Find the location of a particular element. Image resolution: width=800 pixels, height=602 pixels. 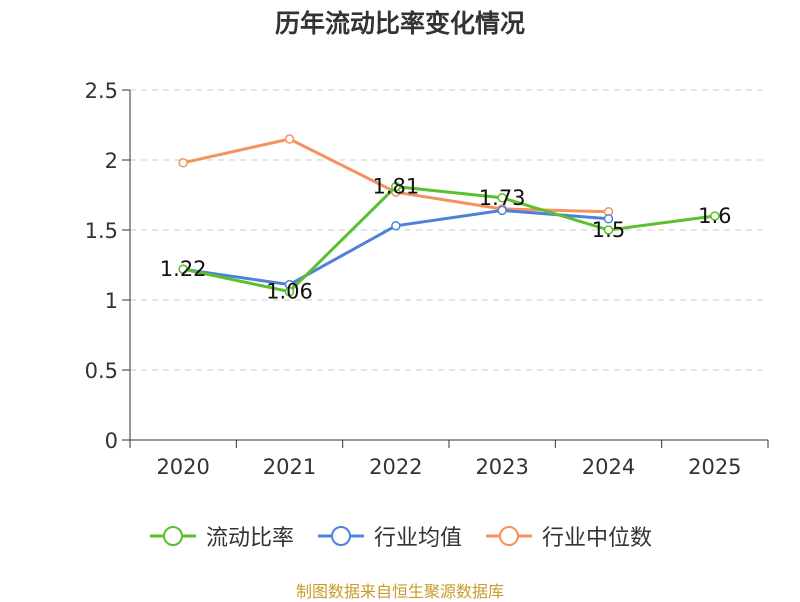

data-label: 1.5 is located at coordinates (608, 230).